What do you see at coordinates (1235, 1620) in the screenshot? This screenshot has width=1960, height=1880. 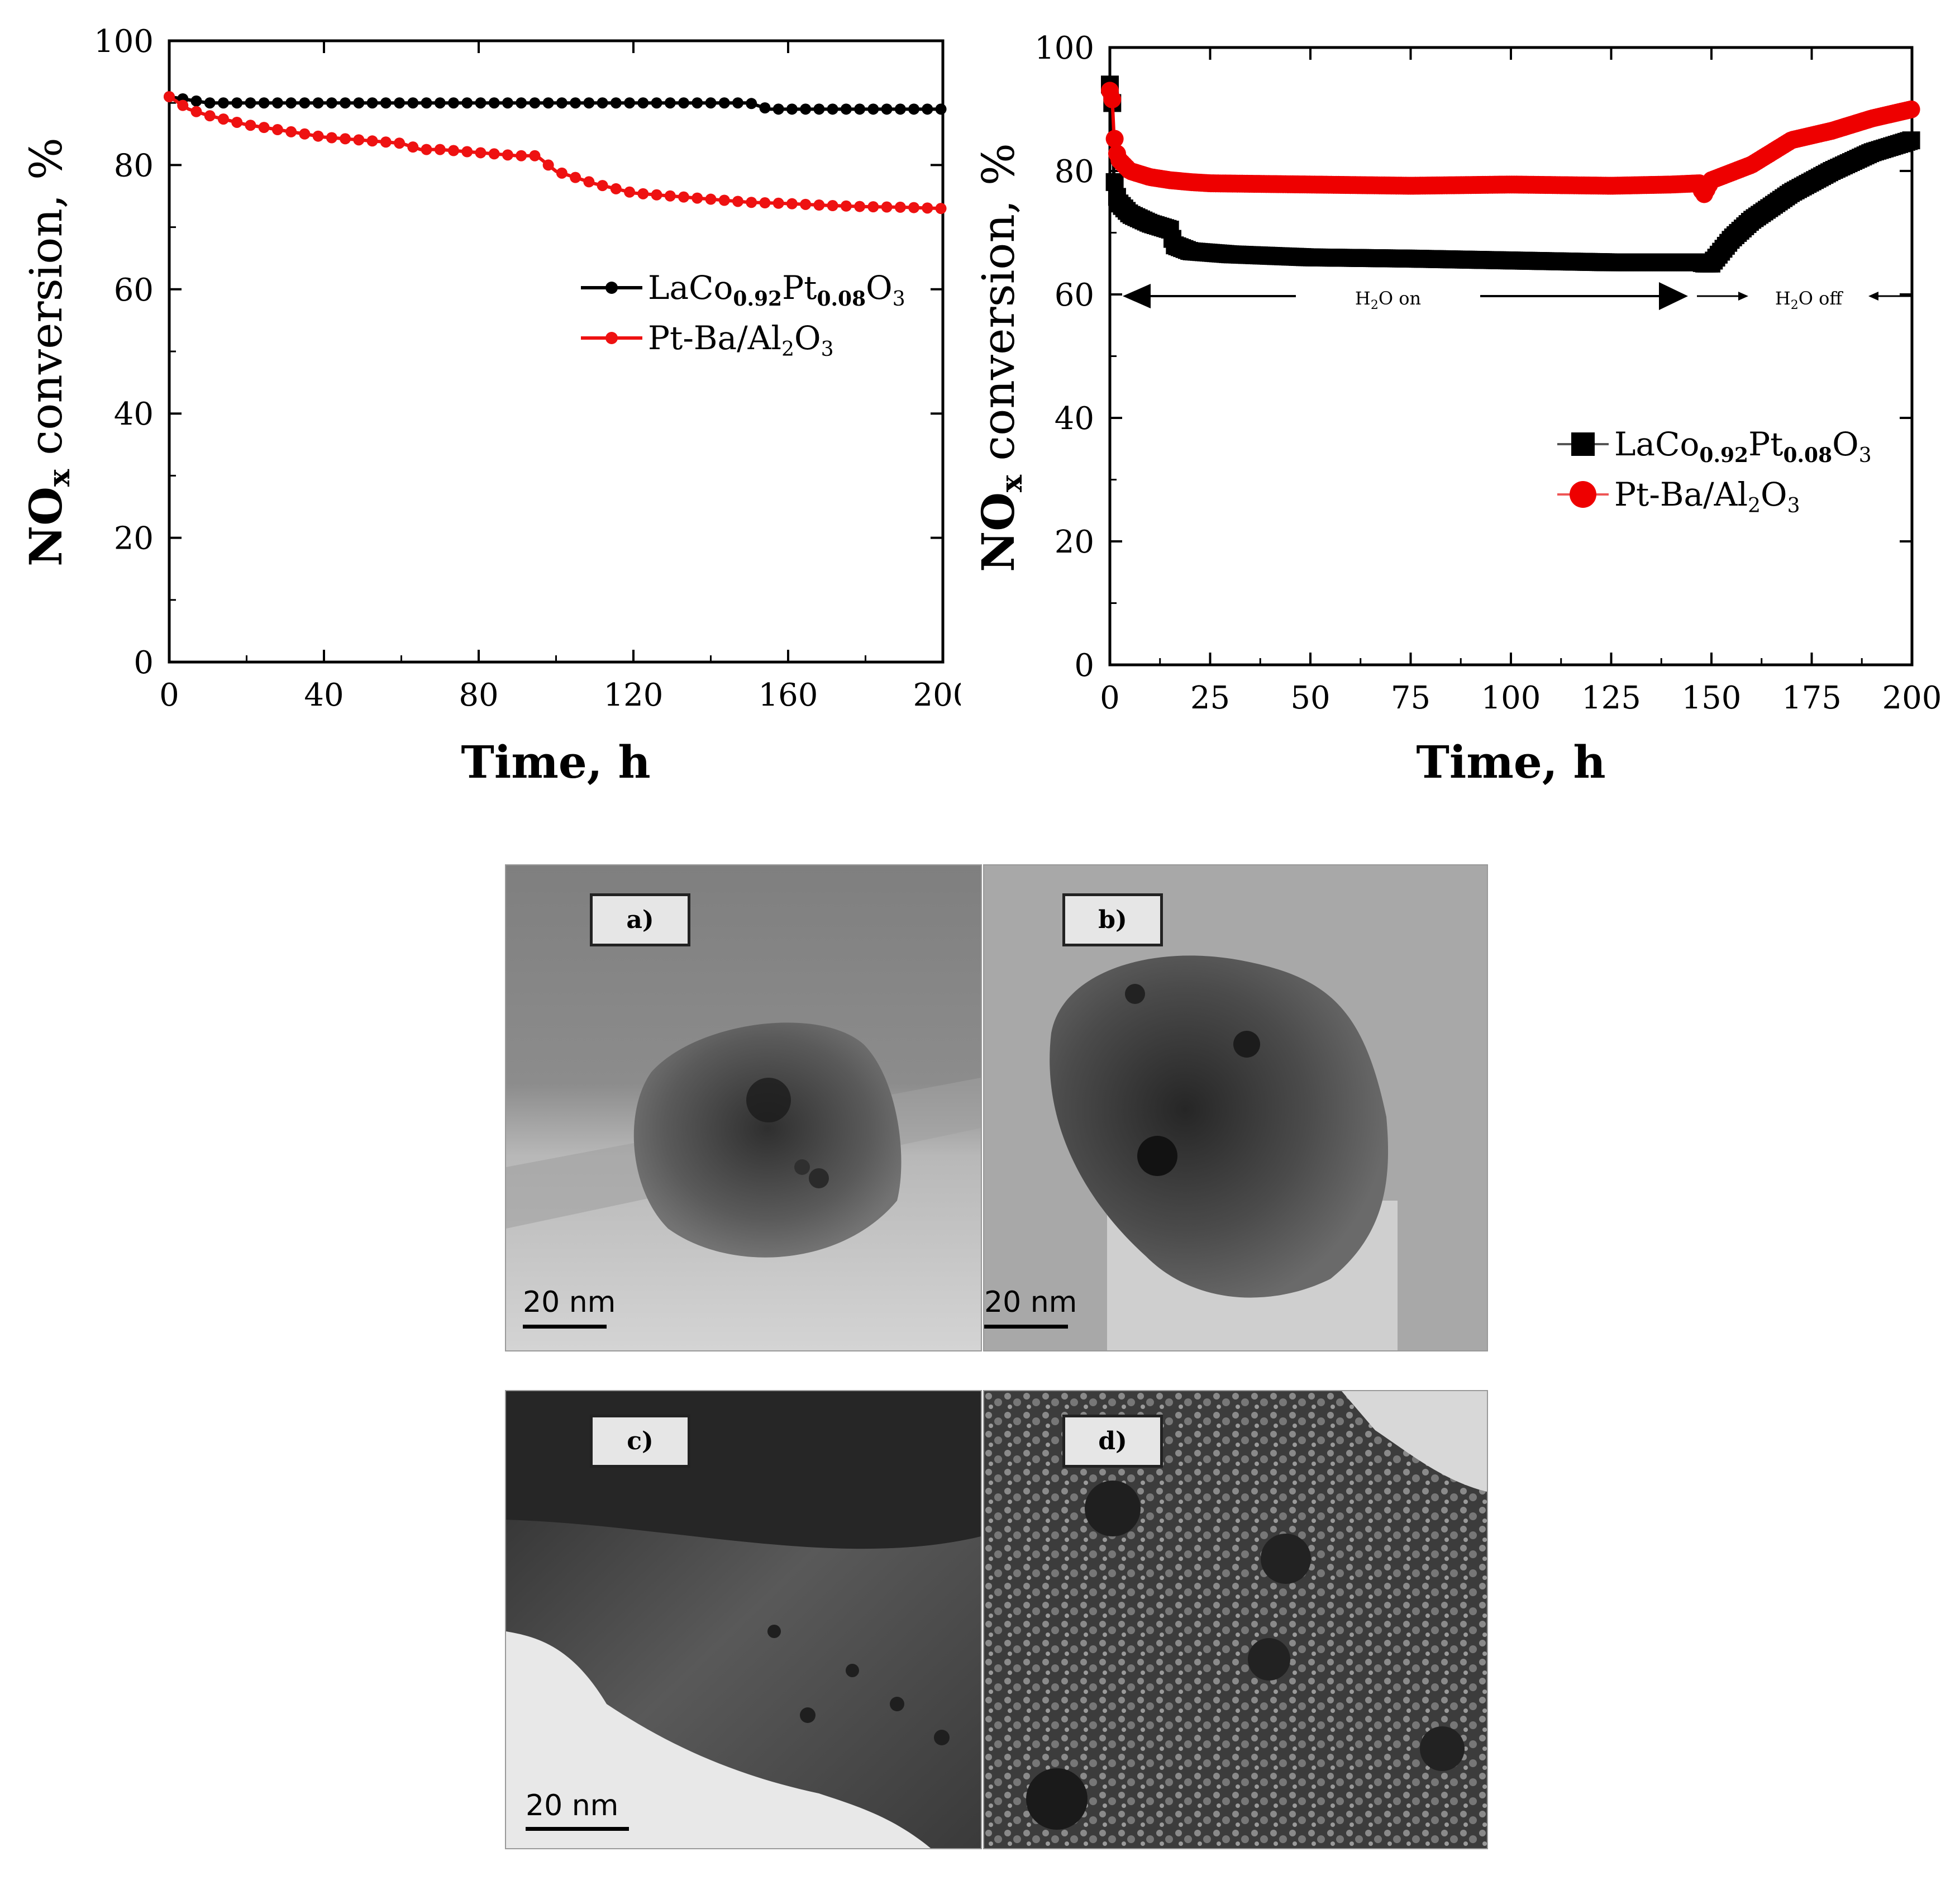 I see `tem-image-d` at bounding box center [1235, 1620].